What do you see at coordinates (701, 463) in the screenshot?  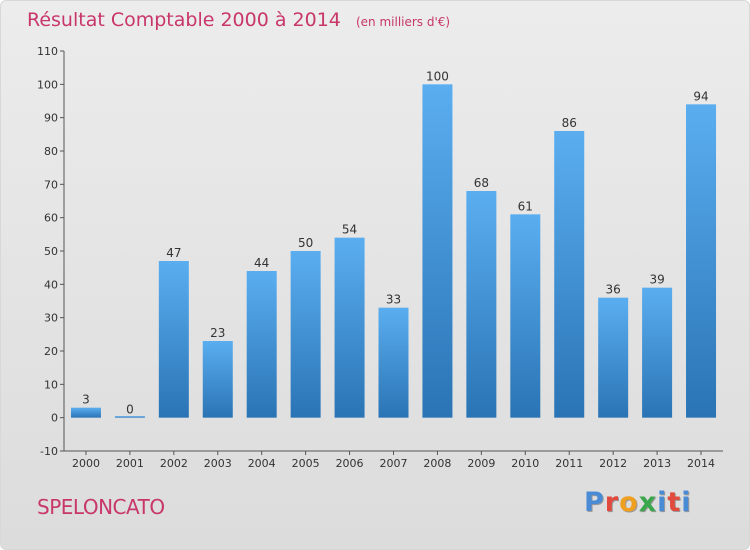 I see `x-tick-label: 2014` at bounding box center [701, 463].